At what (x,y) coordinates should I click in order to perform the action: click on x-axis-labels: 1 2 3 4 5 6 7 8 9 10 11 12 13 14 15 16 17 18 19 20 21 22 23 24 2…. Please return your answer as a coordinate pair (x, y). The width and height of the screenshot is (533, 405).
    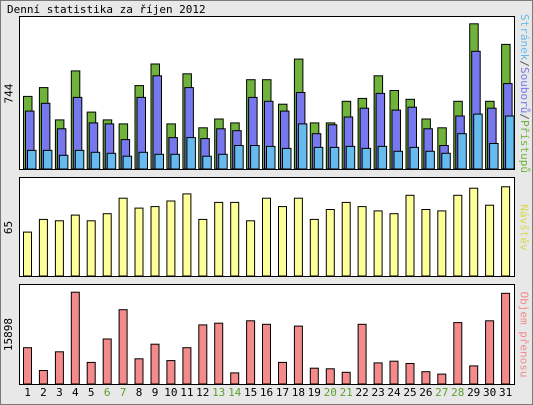
    Looking at the image, I should click on (267, 394).